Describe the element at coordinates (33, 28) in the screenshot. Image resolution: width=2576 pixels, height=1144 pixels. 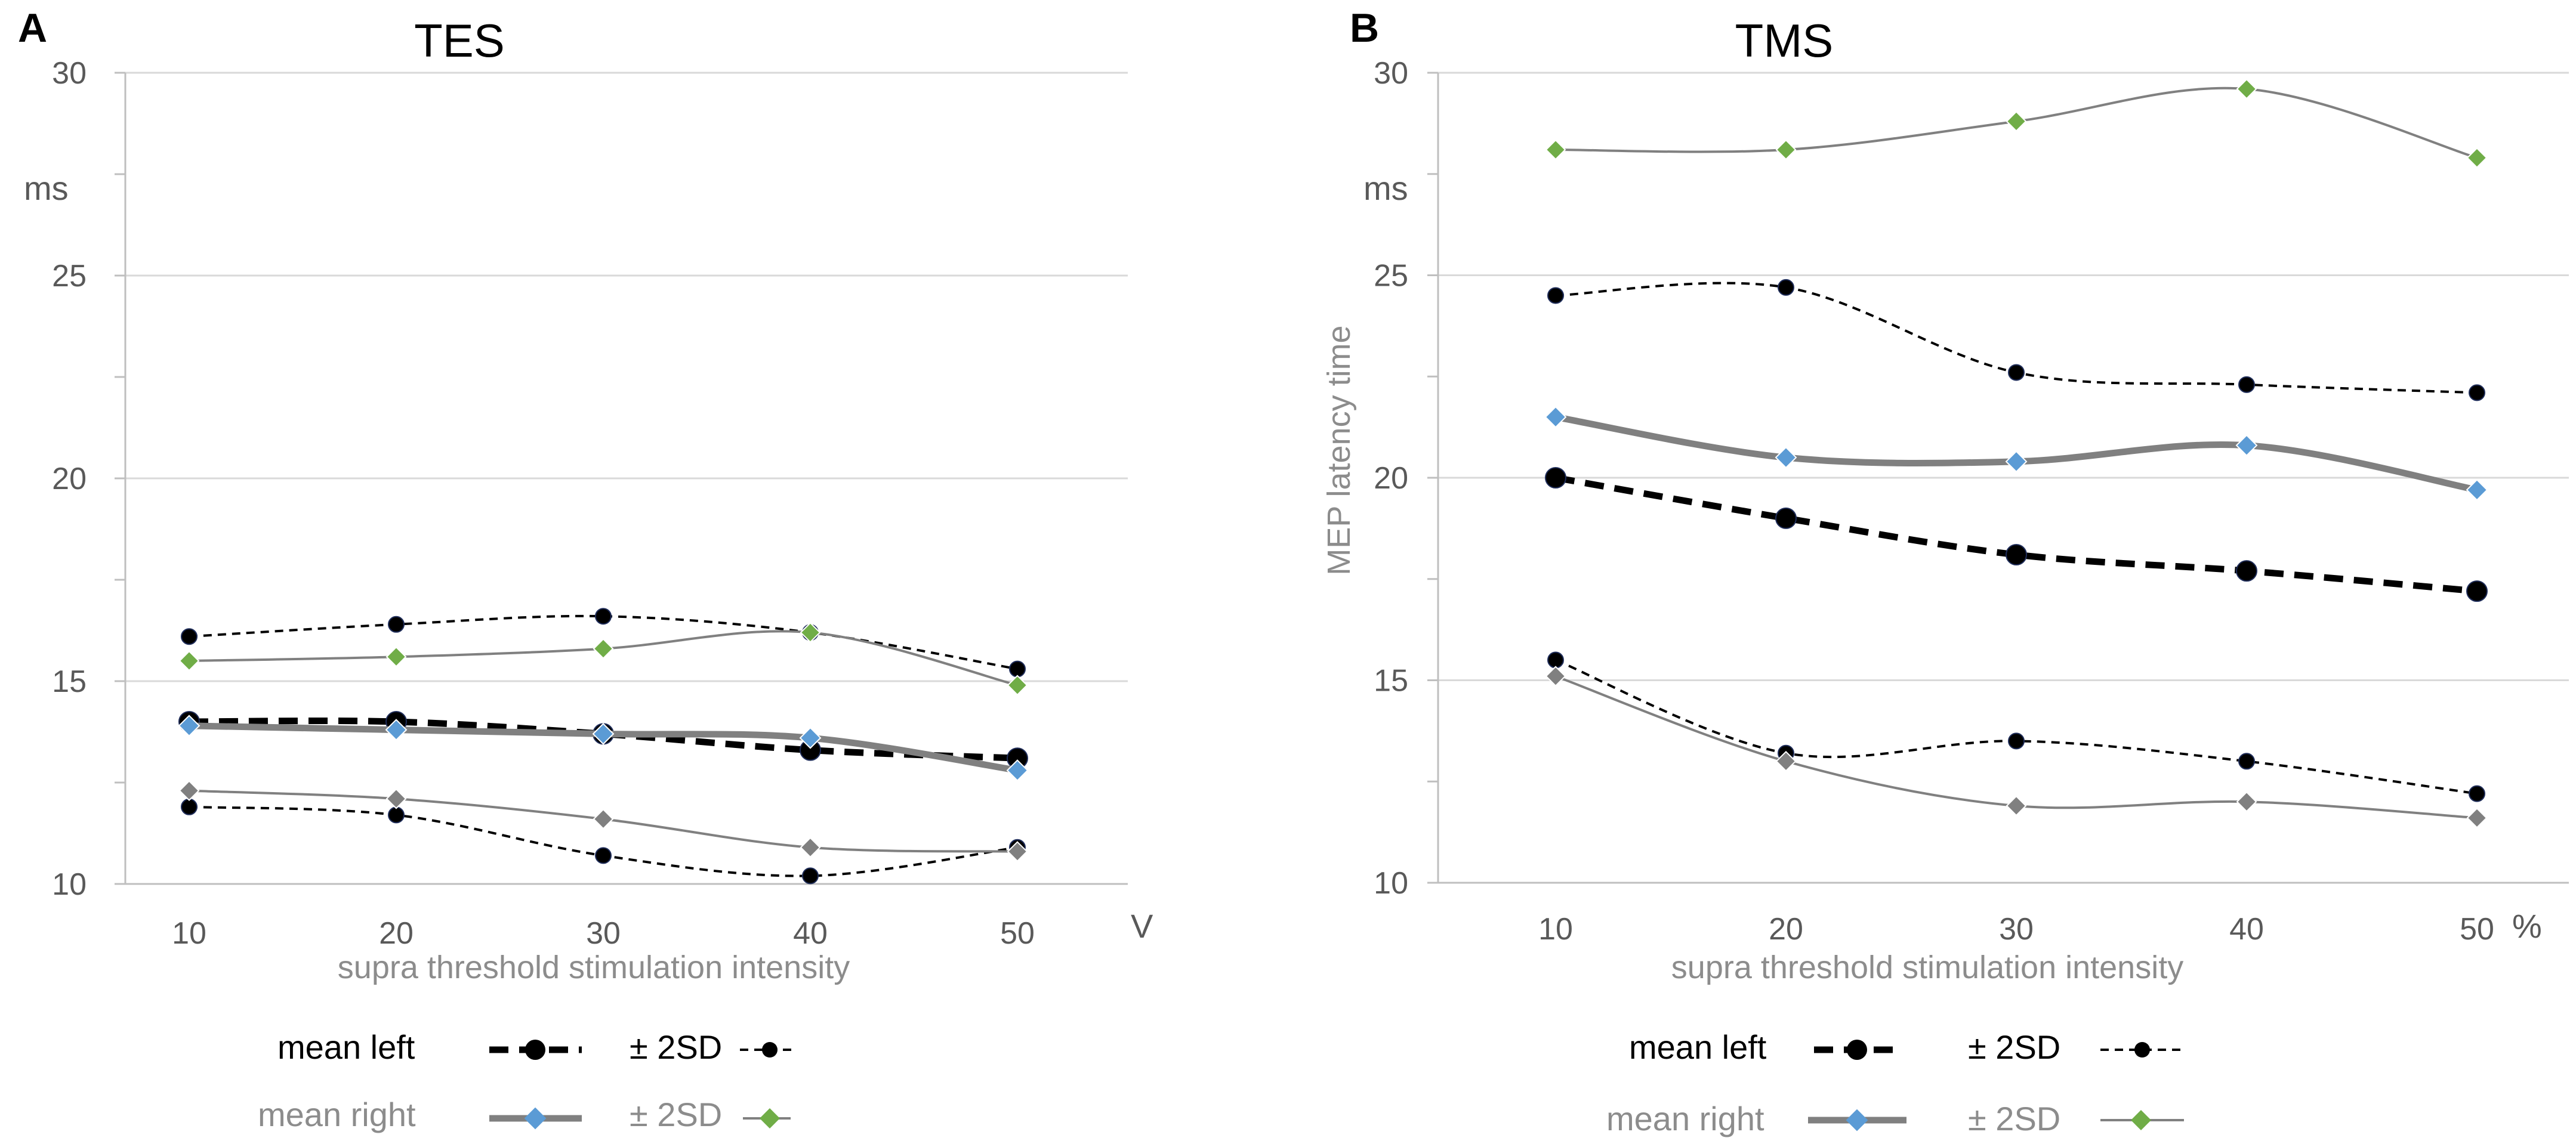
I see `panel-label-a: A` at that location.